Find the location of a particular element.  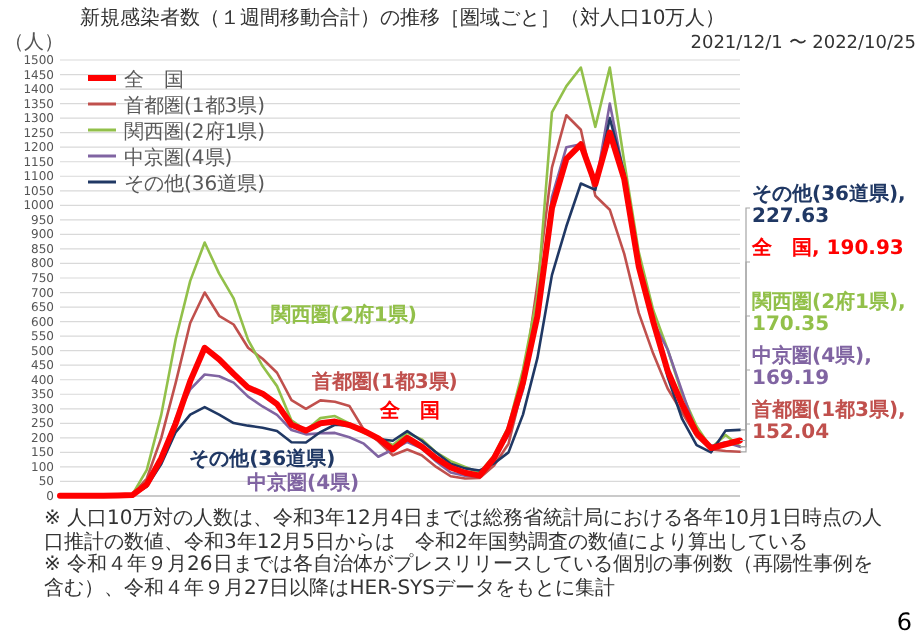

chart-title: 新規感染者数（１週間移動合計）の推移［圏域ごと］（対人口10万人） is located at coordinates (403, 18).